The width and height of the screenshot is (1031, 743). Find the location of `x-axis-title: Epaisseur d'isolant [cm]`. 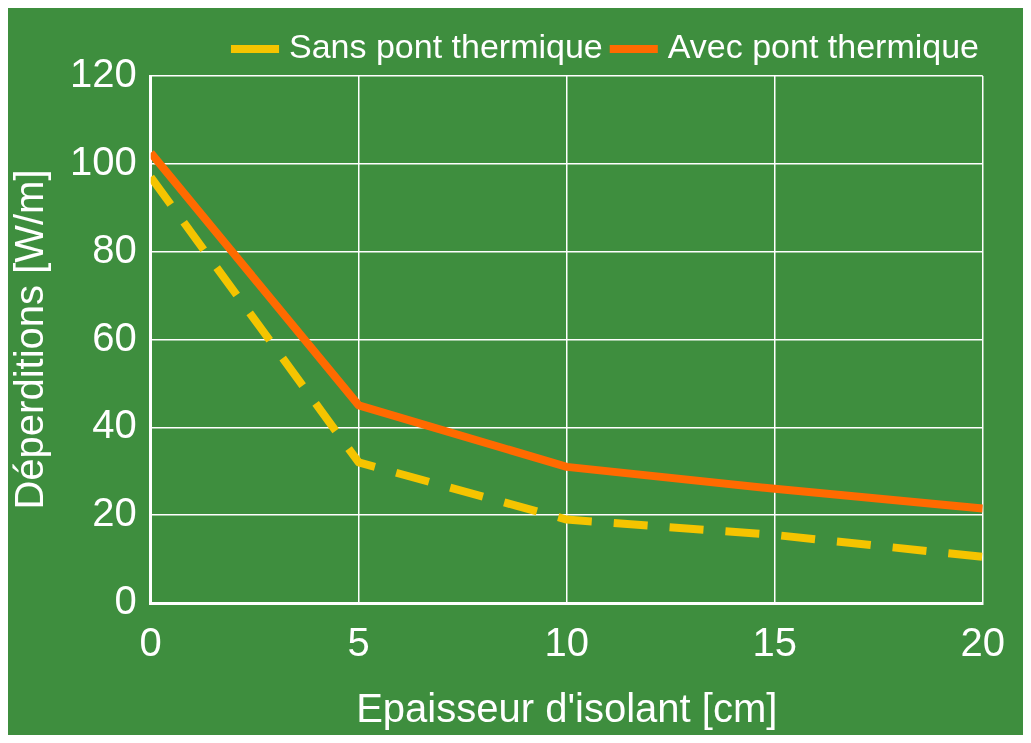

x-axis-title: Epaisseur d'isolant [cm] is located at coordinates (567, 708).